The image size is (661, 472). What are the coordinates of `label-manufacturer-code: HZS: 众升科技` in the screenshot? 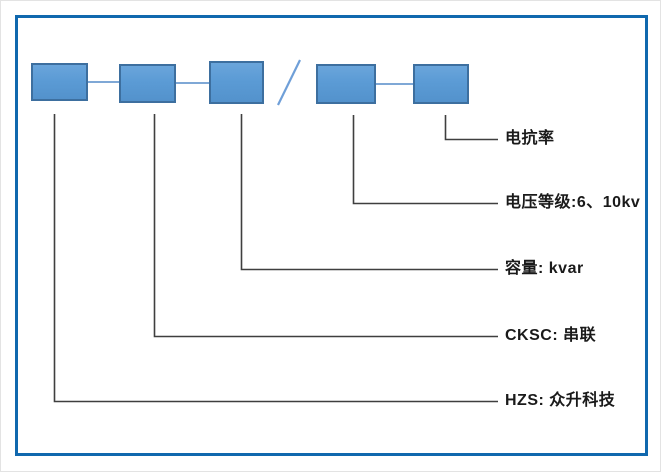 It's located at (560, 400).